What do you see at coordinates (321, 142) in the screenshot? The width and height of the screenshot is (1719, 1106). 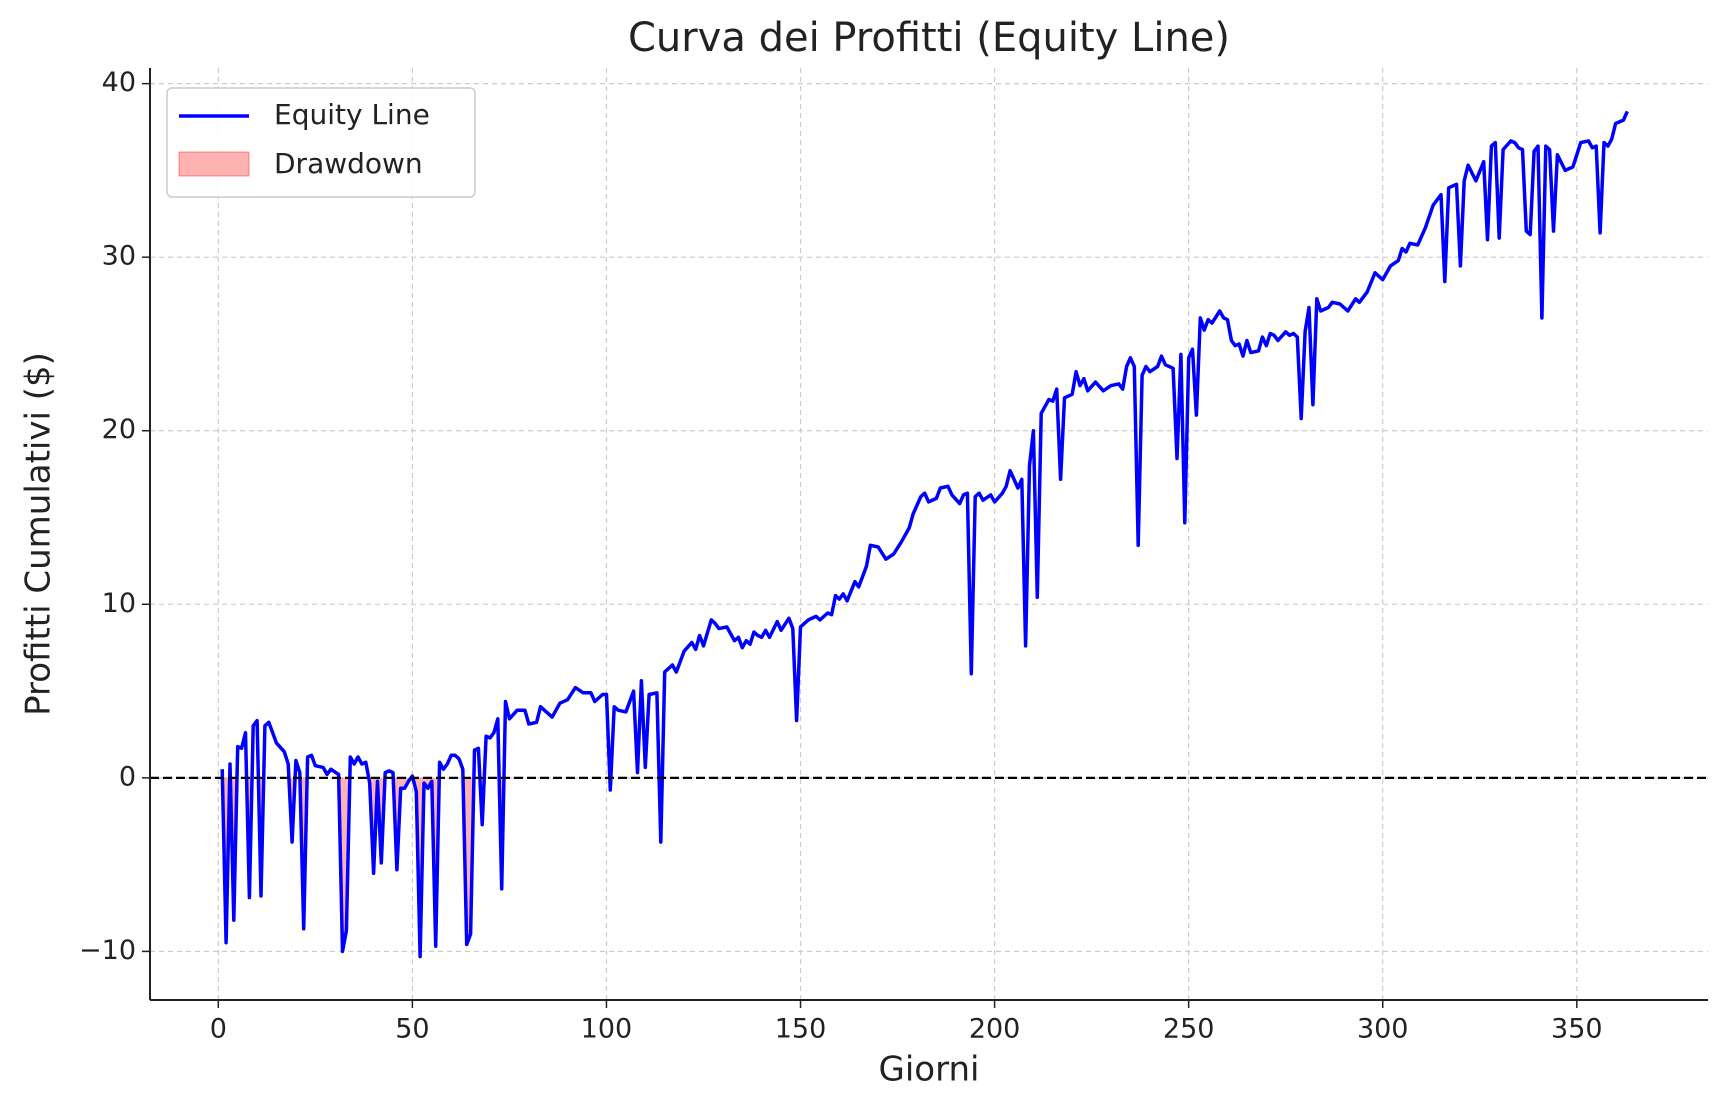 I see `legend: Equity Line Drawdown` at bounding box center [321, 142].